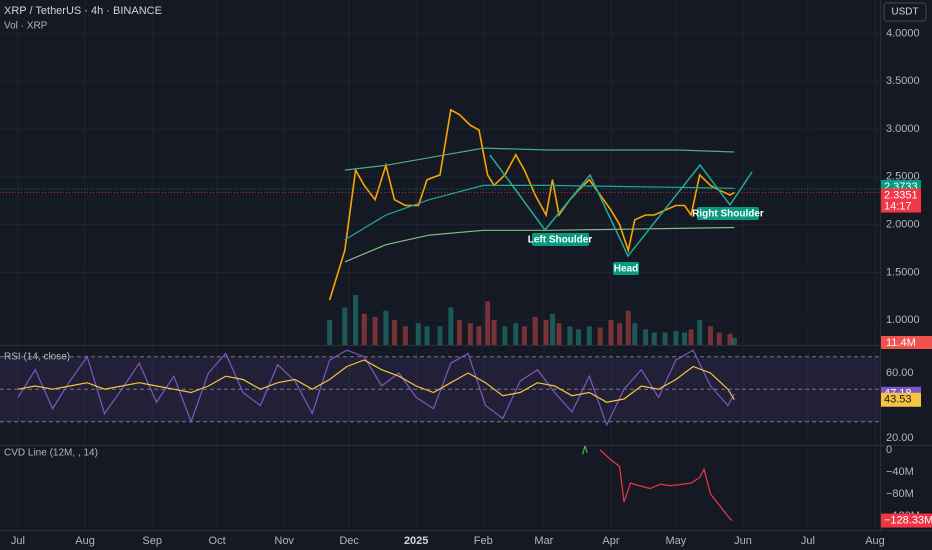 This screenshot has height=550, width=932. What do you see at coordinates (416, 541) in the screenshot?
I see `x-tick-label: 2025` at bounding box center [416, 541].